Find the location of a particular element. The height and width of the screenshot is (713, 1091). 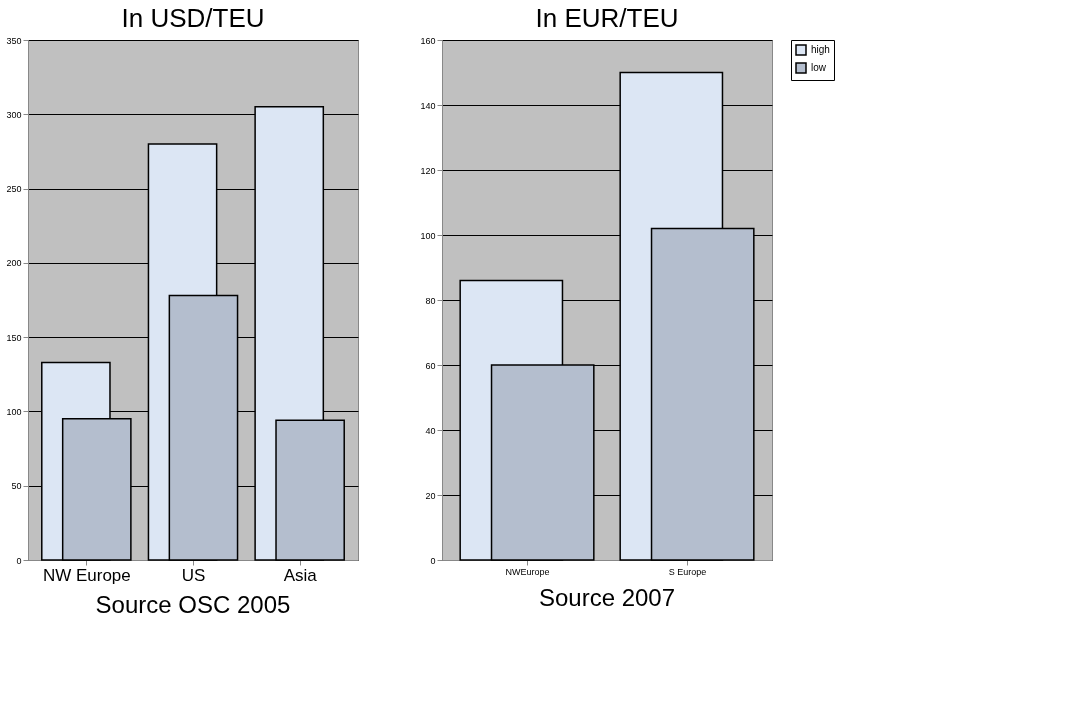

y-tick-label: 60 is located at coordinates (430, 365).